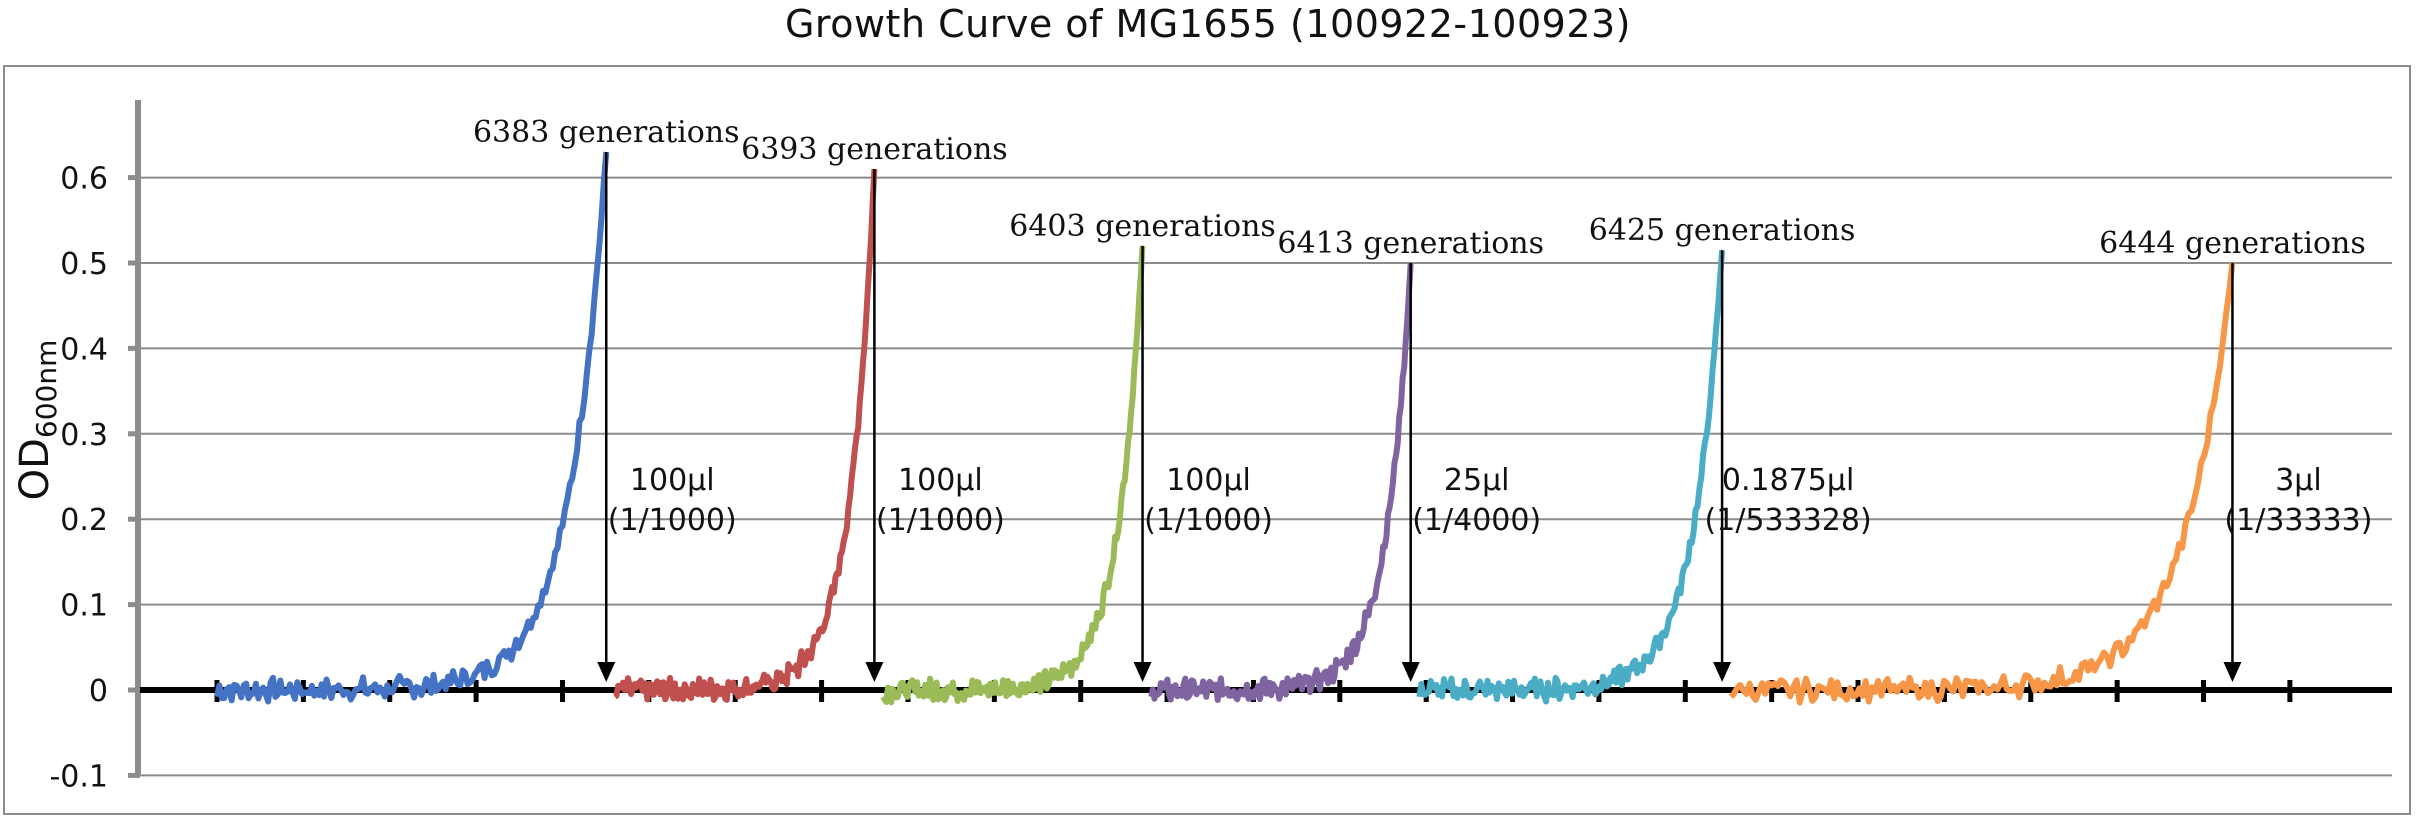  What do you see at coordinates (84, 349) in the screenshot?
I see `y-tick-label: 0.4` at bounding box center [84, 349].